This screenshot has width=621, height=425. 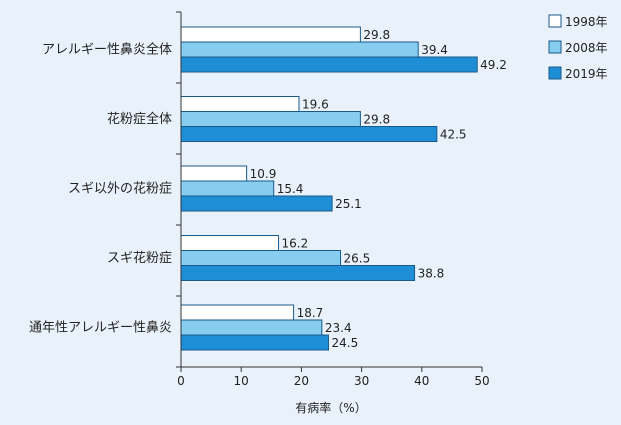 I want to click on bar-value-label: 42.5, so click(x=453, y=135).